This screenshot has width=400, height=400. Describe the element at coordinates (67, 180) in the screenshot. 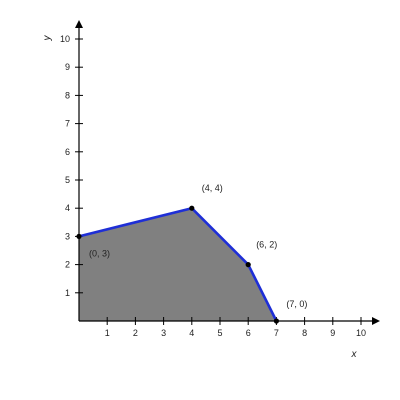

I see `y-tick-label: 5` at that location.